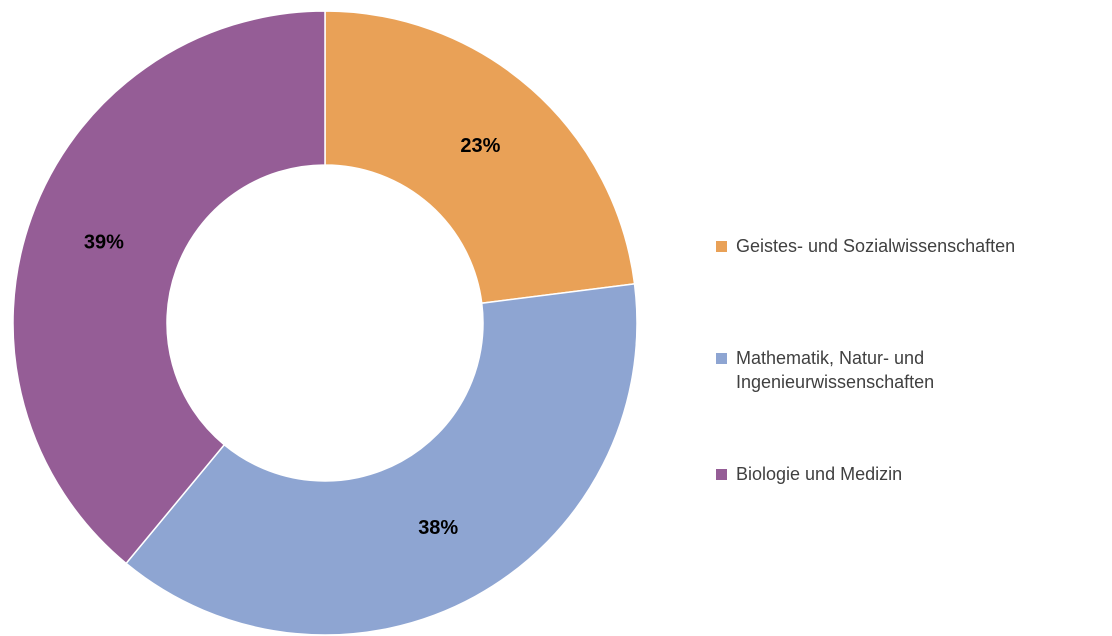  I want to click on legend-item: Geistes- und Sozialwissenschaften, so click(871, 246).